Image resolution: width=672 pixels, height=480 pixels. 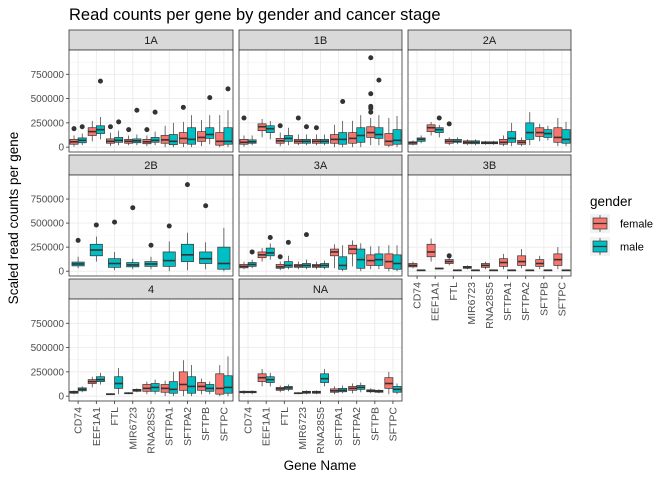 What do you see at coordinates (489, 166) in the screenshot?
I see `facet-strip-label: 3B` at bounding box center [489, 166].